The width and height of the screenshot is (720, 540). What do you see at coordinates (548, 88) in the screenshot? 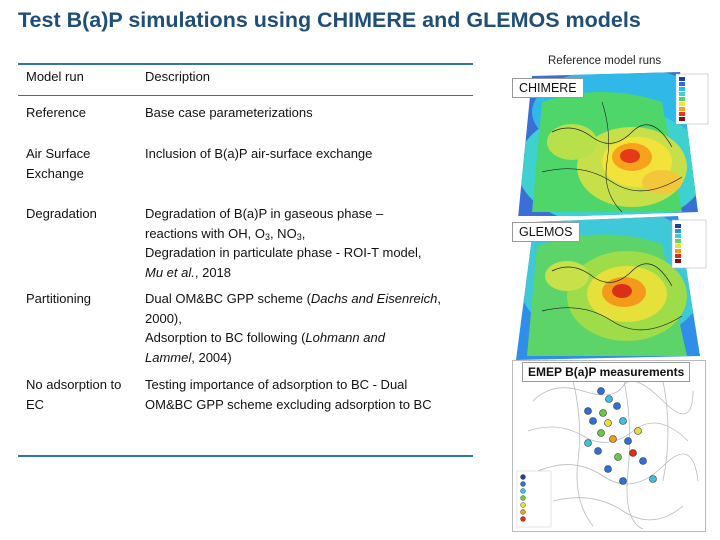
I see `chimere-label: CHIMERE` at bounding box center [548, 88].